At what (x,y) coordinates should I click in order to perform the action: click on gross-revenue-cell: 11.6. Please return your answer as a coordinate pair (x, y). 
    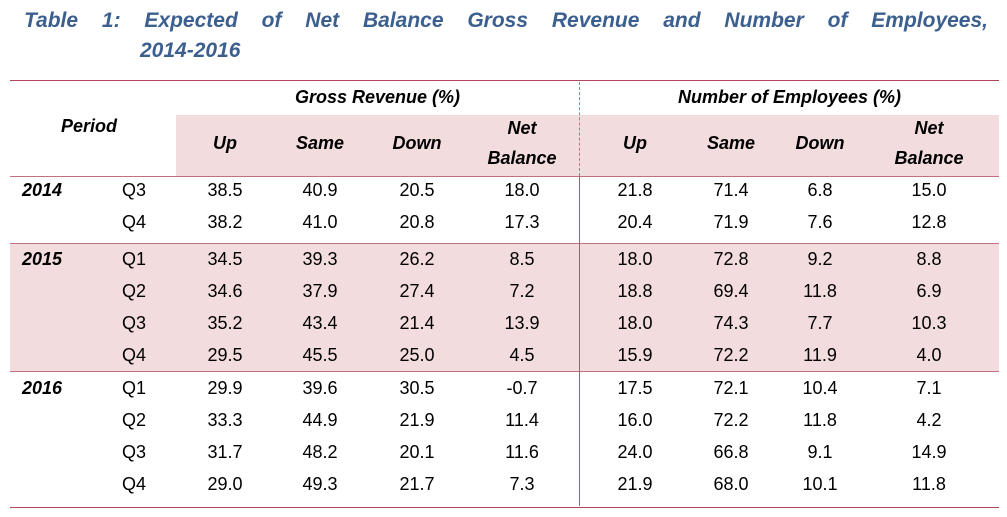
    Looking at the image, I should click on (522, 452).